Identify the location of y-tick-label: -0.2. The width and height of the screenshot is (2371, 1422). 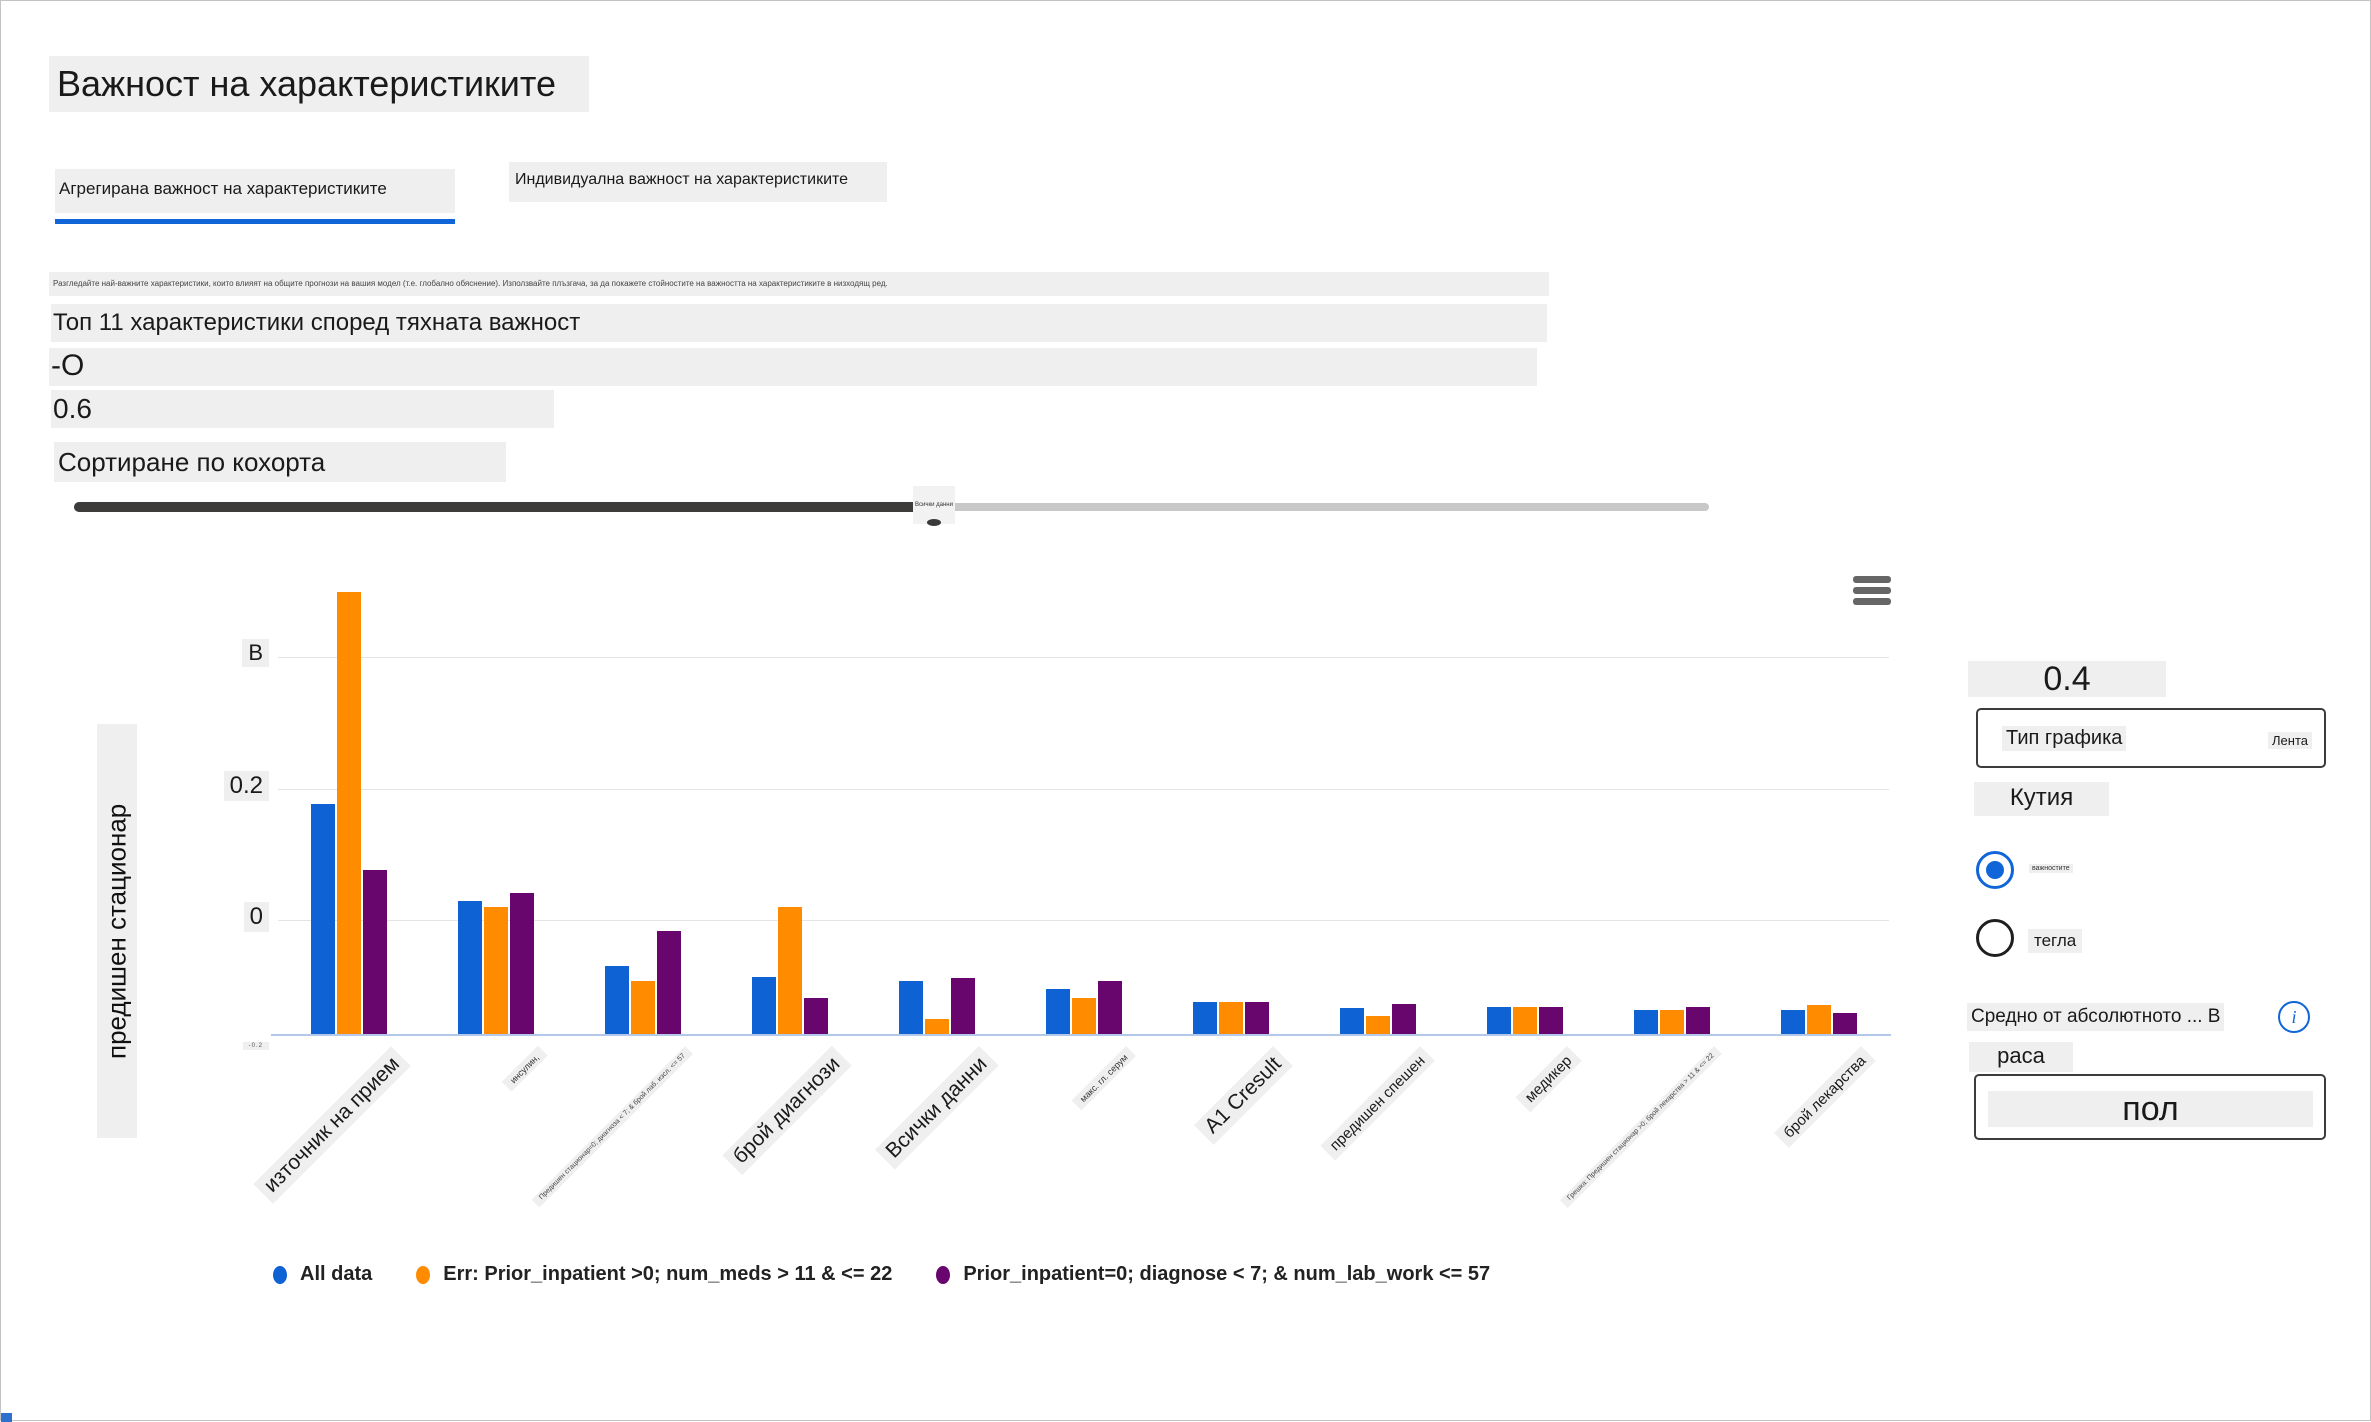
(255, 1045).